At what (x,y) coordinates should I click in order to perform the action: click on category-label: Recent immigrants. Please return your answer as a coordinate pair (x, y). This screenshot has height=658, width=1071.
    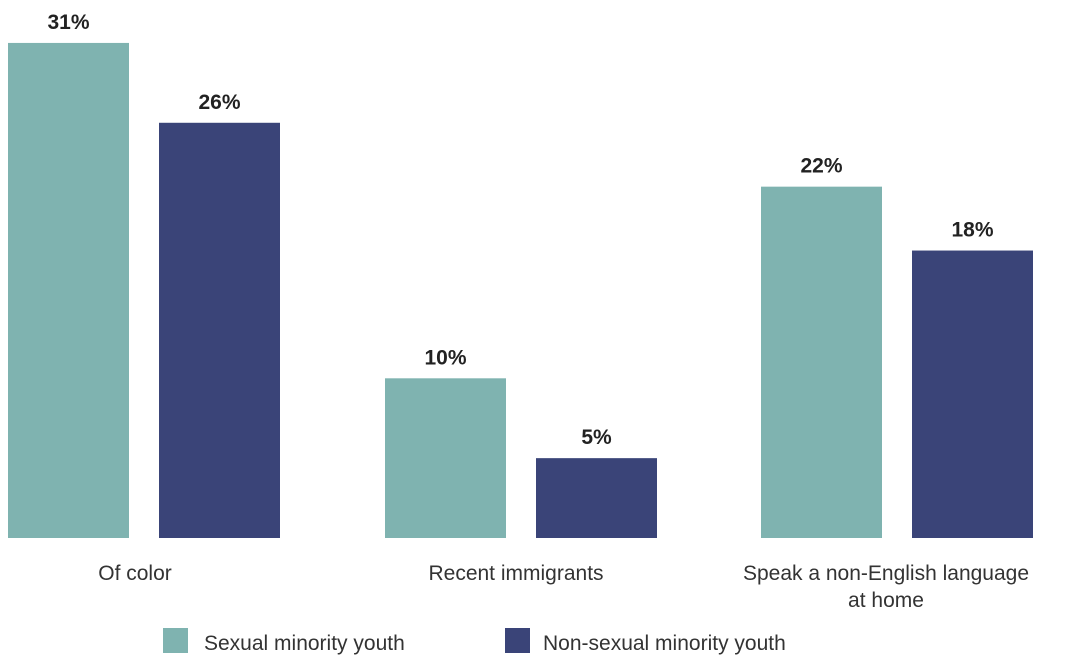
    Looking at the image, I should click on (515, 573).